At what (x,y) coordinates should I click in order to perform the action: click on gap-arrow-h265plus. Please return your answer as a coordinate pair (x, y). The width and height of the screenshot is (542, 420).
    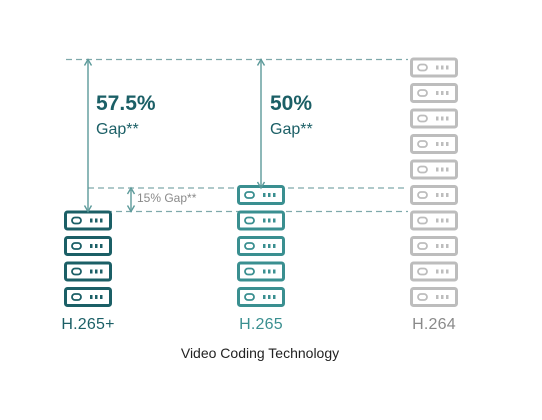
    Looking at the image, I should click on (88, 135).